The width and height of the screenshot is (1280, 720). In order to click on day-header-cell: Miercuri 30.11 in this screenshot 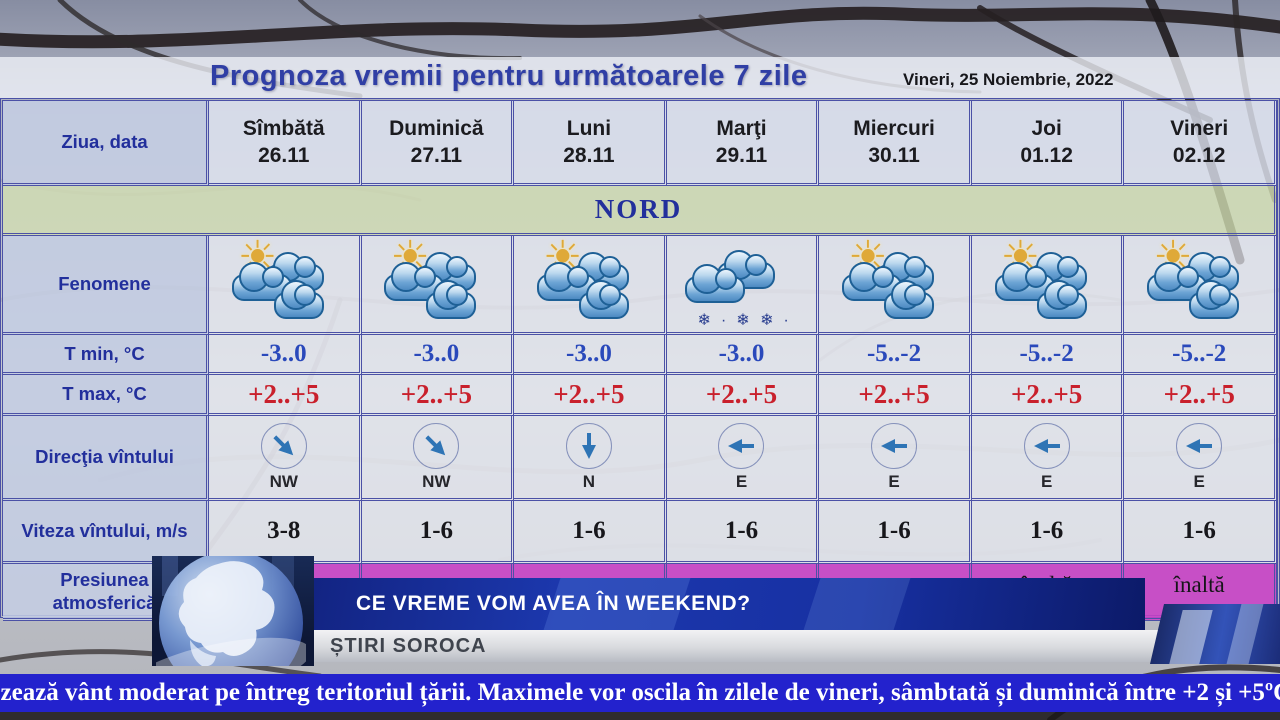, I will do `click(895, 143)`.